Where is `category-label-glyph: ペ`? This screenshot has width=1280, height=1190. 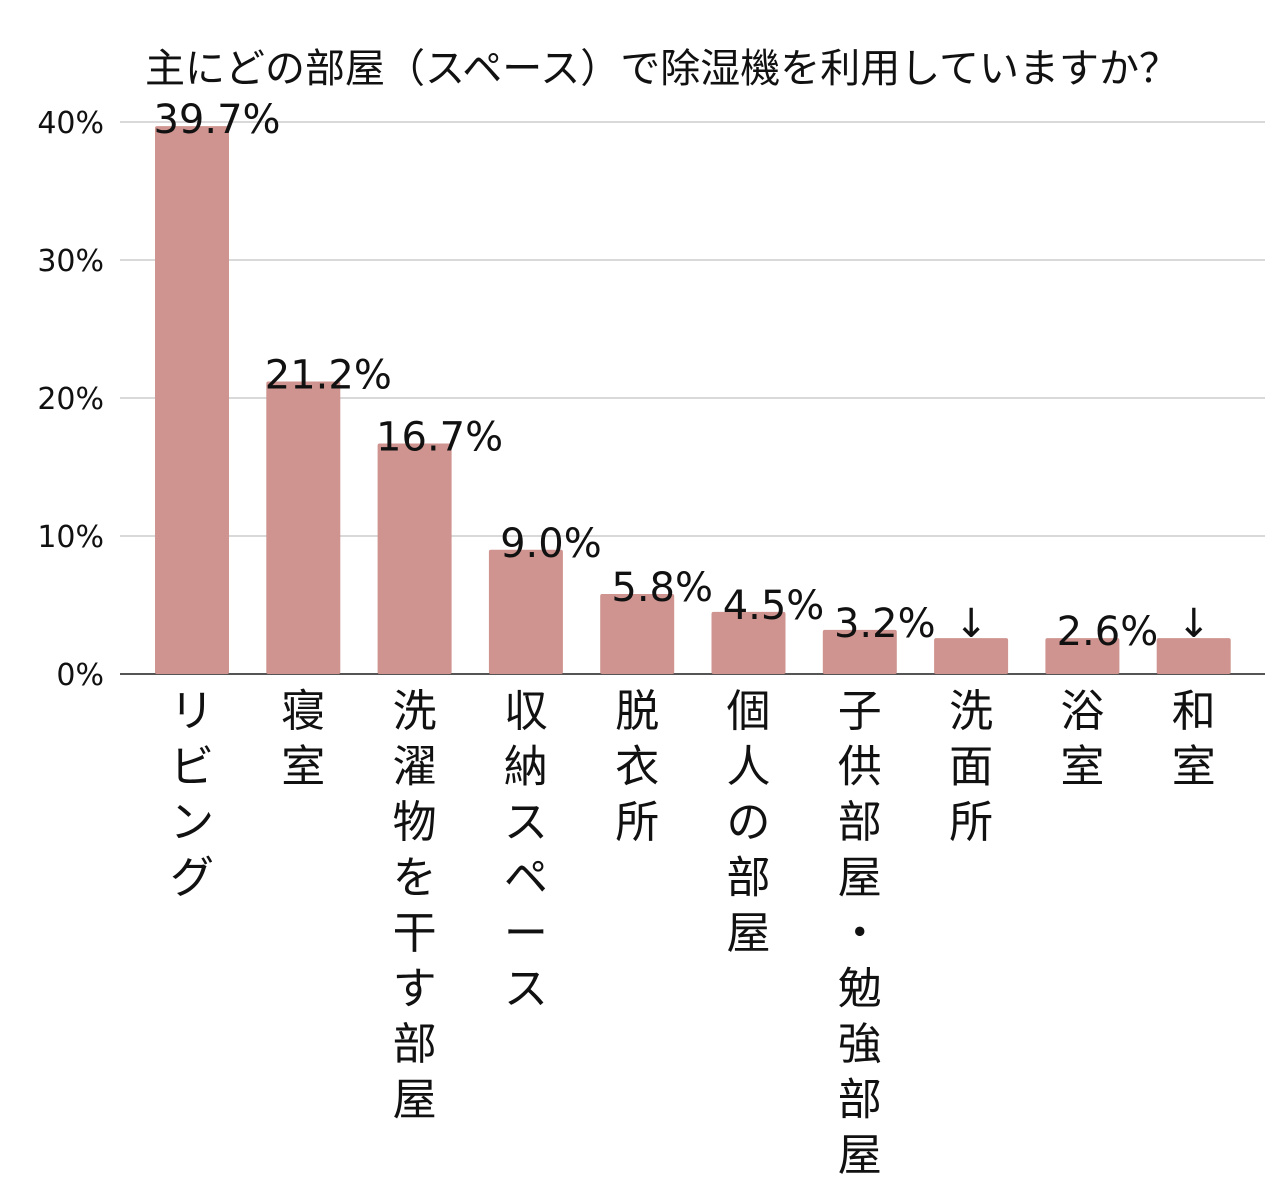
category-label-glyph: ペ is located at coordinates (526, 878).